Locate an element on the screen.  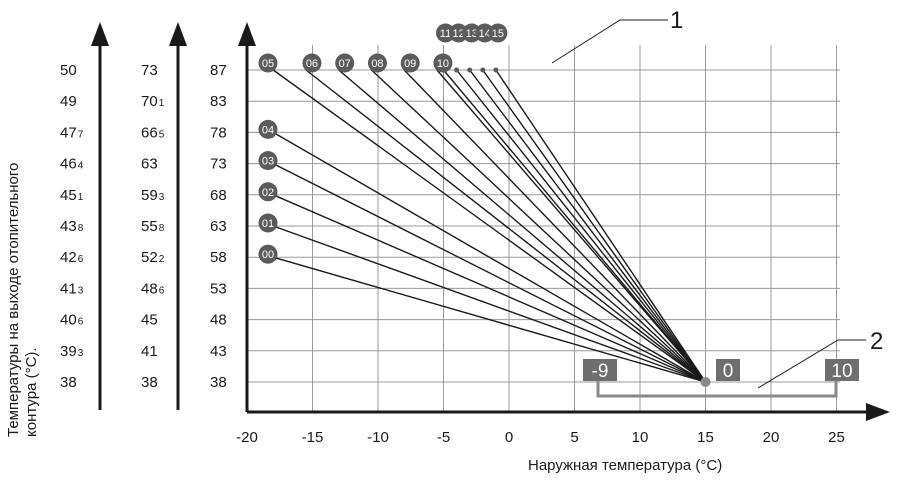
offset-right-box is located at coordinates (842, 370).